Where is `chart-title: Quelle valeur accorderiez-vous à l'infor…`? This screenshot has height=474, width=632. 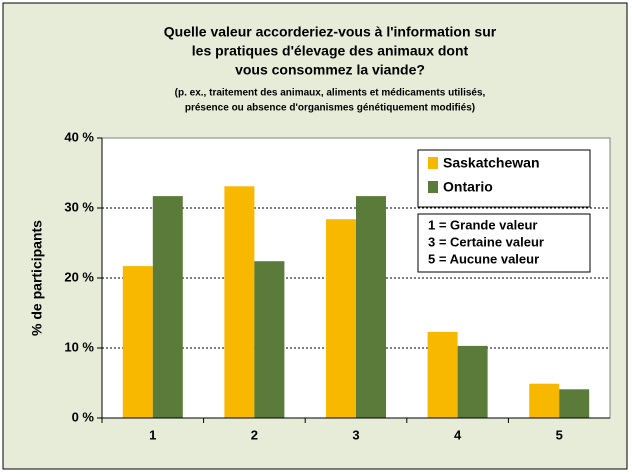 chart-title: Quelle valeur accorderiez-vous à l'infor… is located at coordinates (330, 32).